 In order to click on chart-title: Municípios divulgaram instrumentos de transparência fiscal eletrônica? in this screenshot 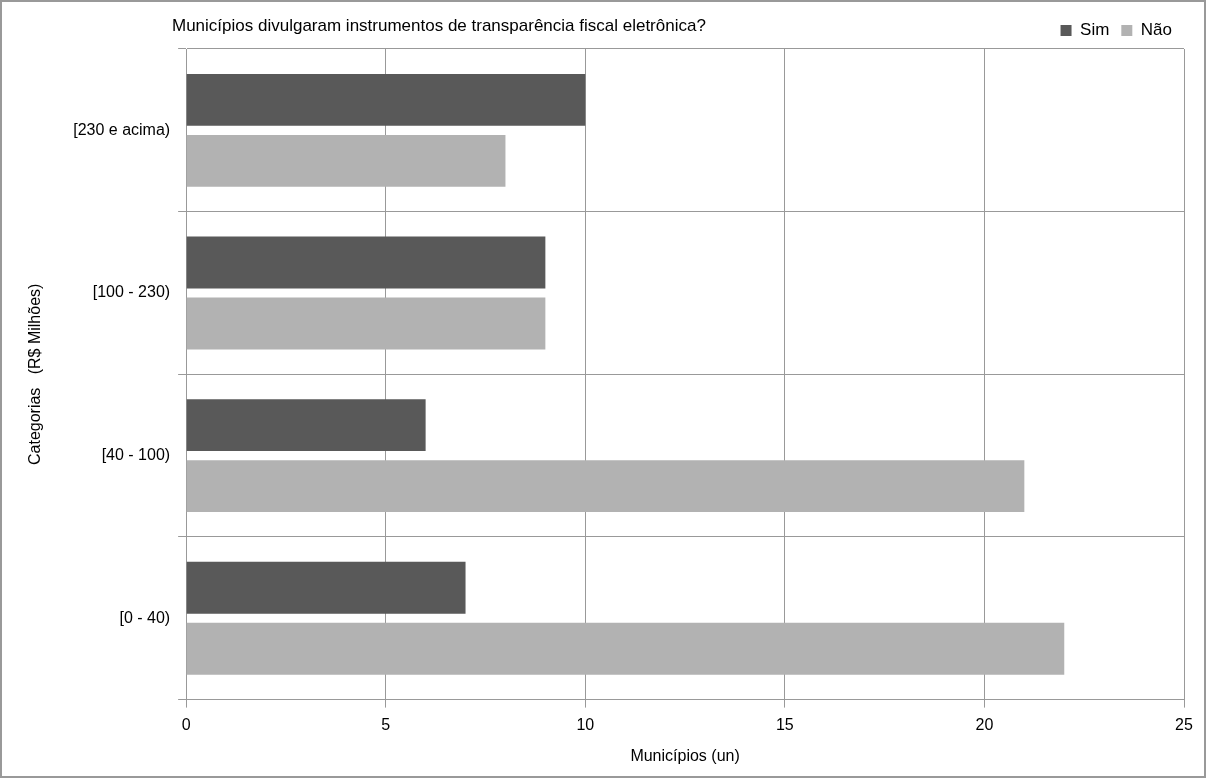, I will do `click(439, 26)`.